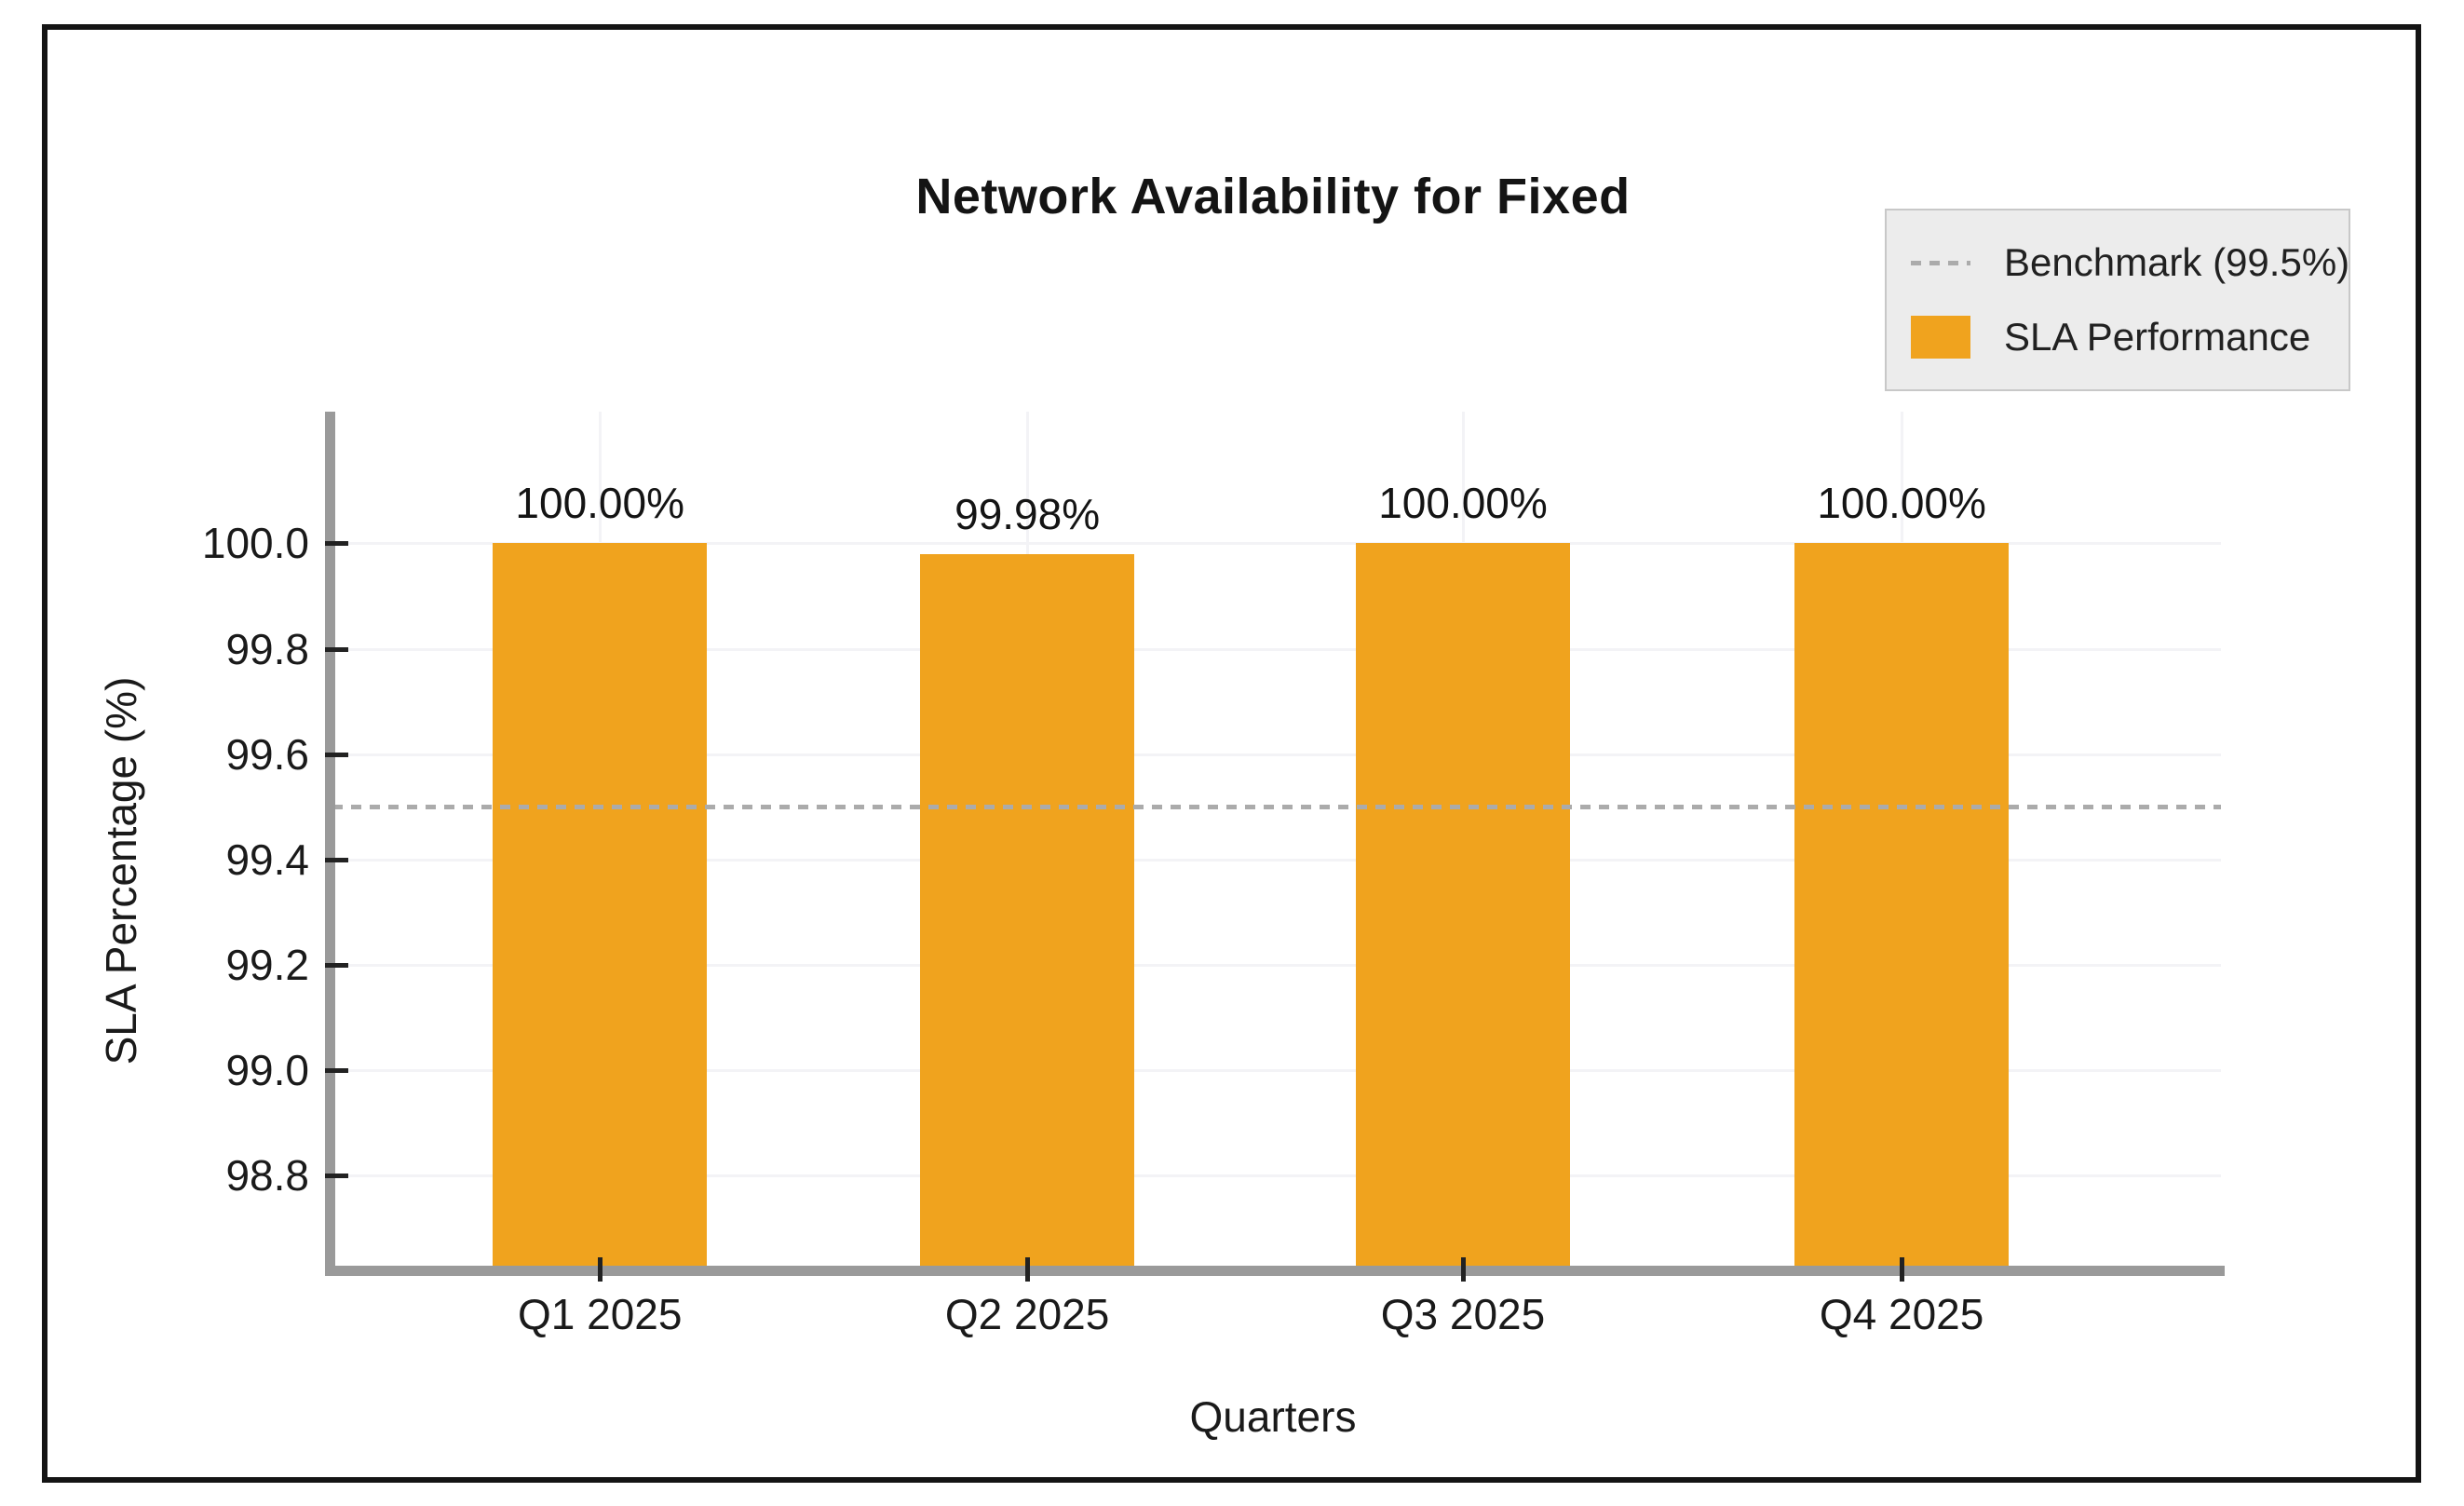  I want to click on y-axis-title: SLA Percentage (%), so click(121, 870).